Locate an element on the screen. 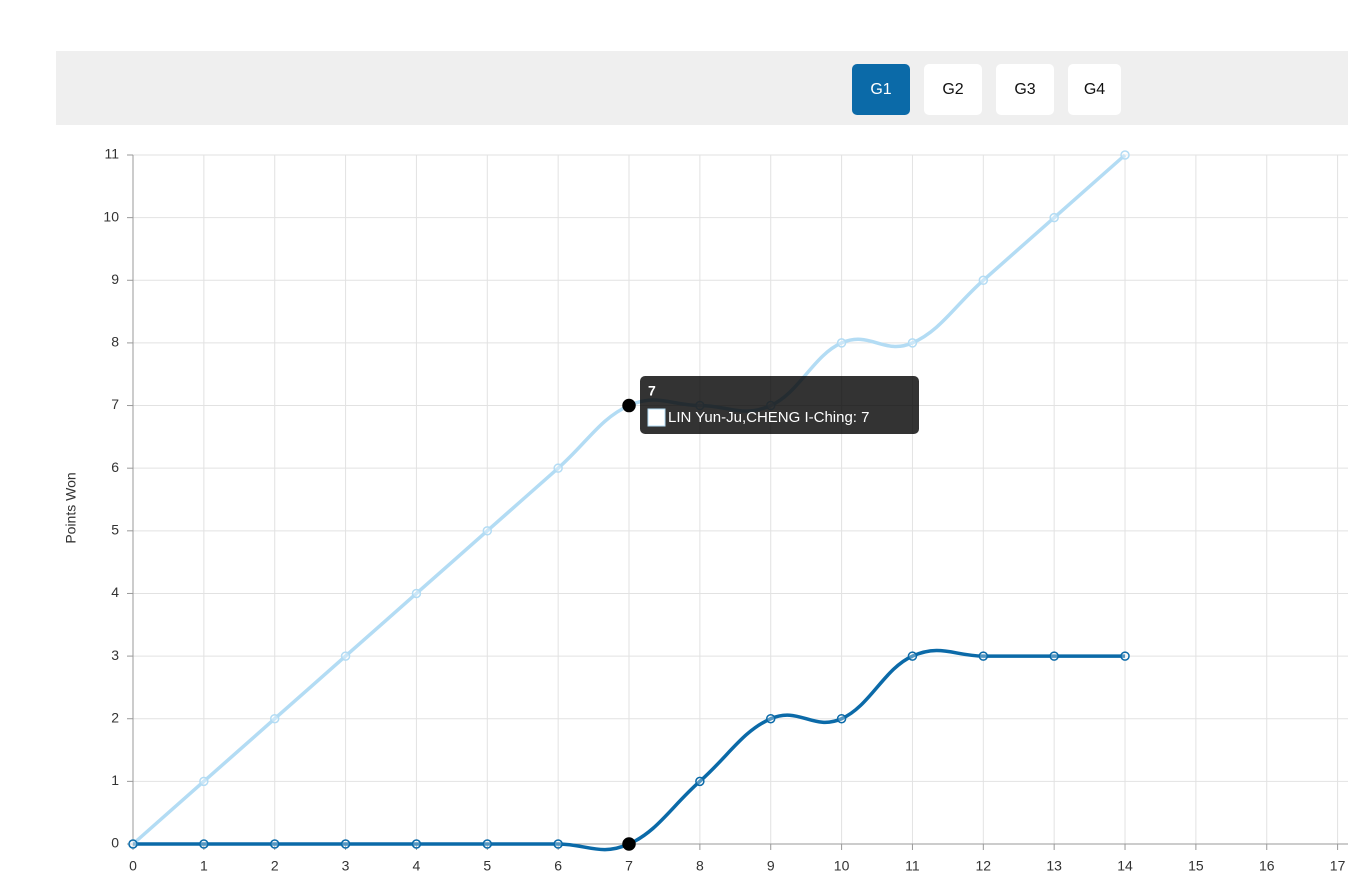 Image resolution: width=1348 pixels, height=894 pixels. y-tick-label: 0 is located at coordinates (115, 843).